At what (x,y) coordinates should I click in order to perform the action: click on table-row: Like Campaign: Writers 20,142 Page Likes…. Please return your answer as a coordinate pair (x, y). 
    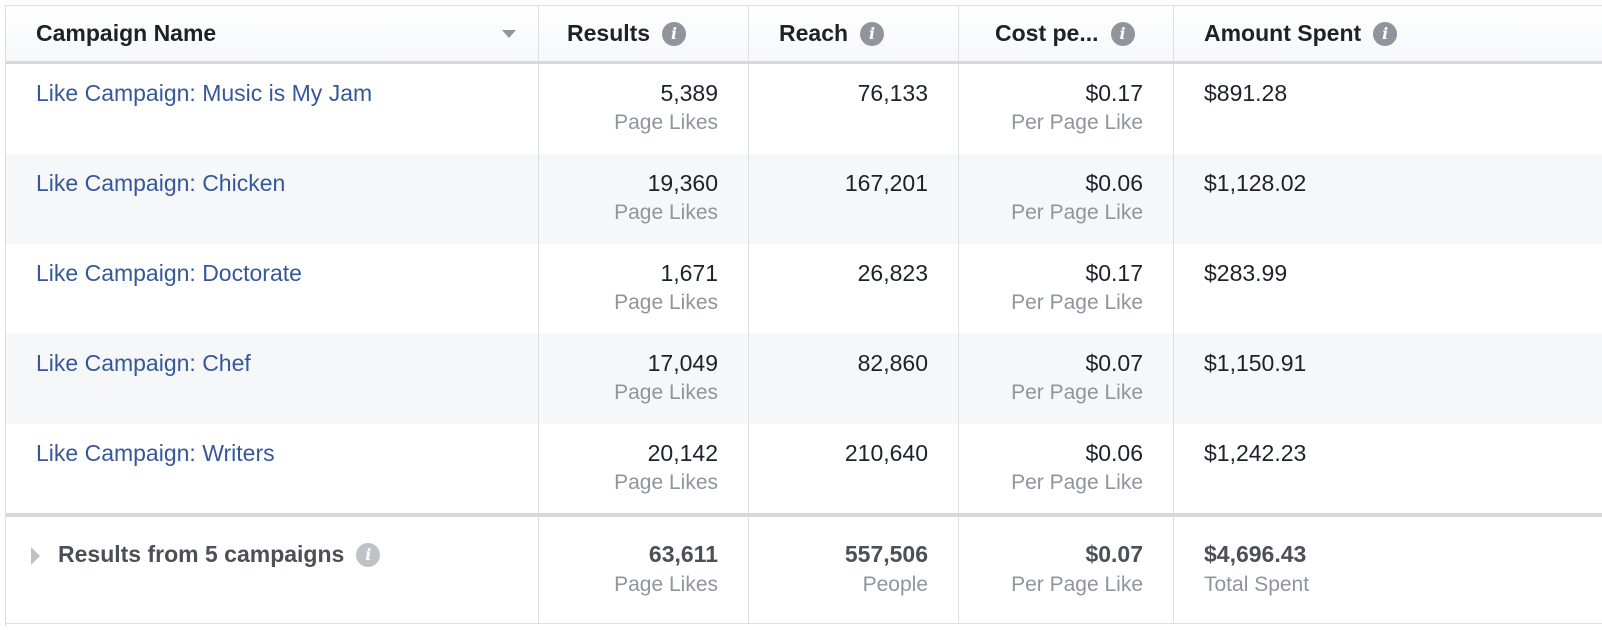
    Looking at the image, I should click on (804, 469).